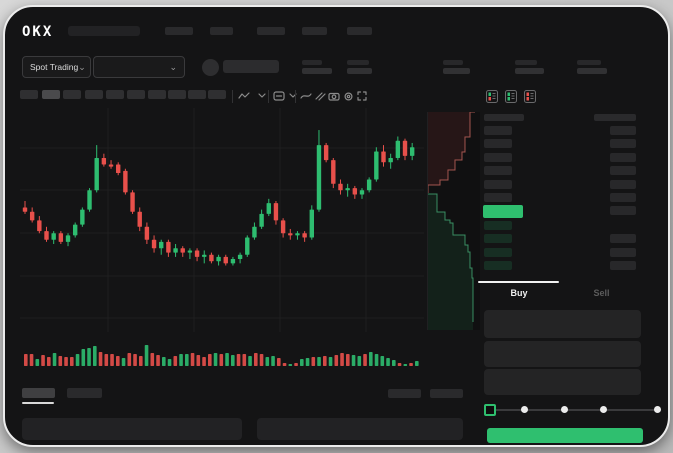 The height and width of the screenshot is (453, 673). Describe the element at coordinates (573, 410) in the screenshot. I see `amount-slider` at that location.